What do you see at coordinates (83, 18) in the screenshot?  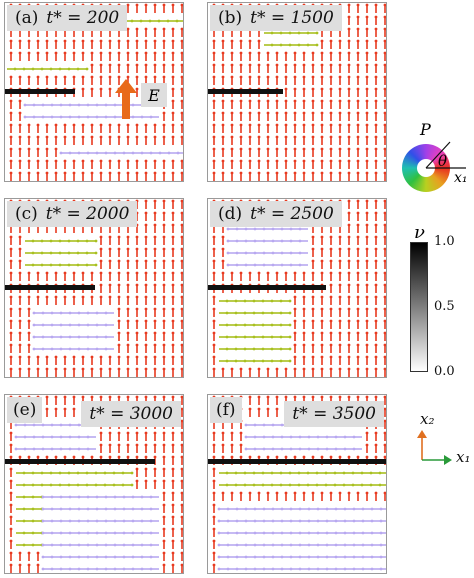 I see `panel-a-time: t* = 200` at bounding box center [83, 18].